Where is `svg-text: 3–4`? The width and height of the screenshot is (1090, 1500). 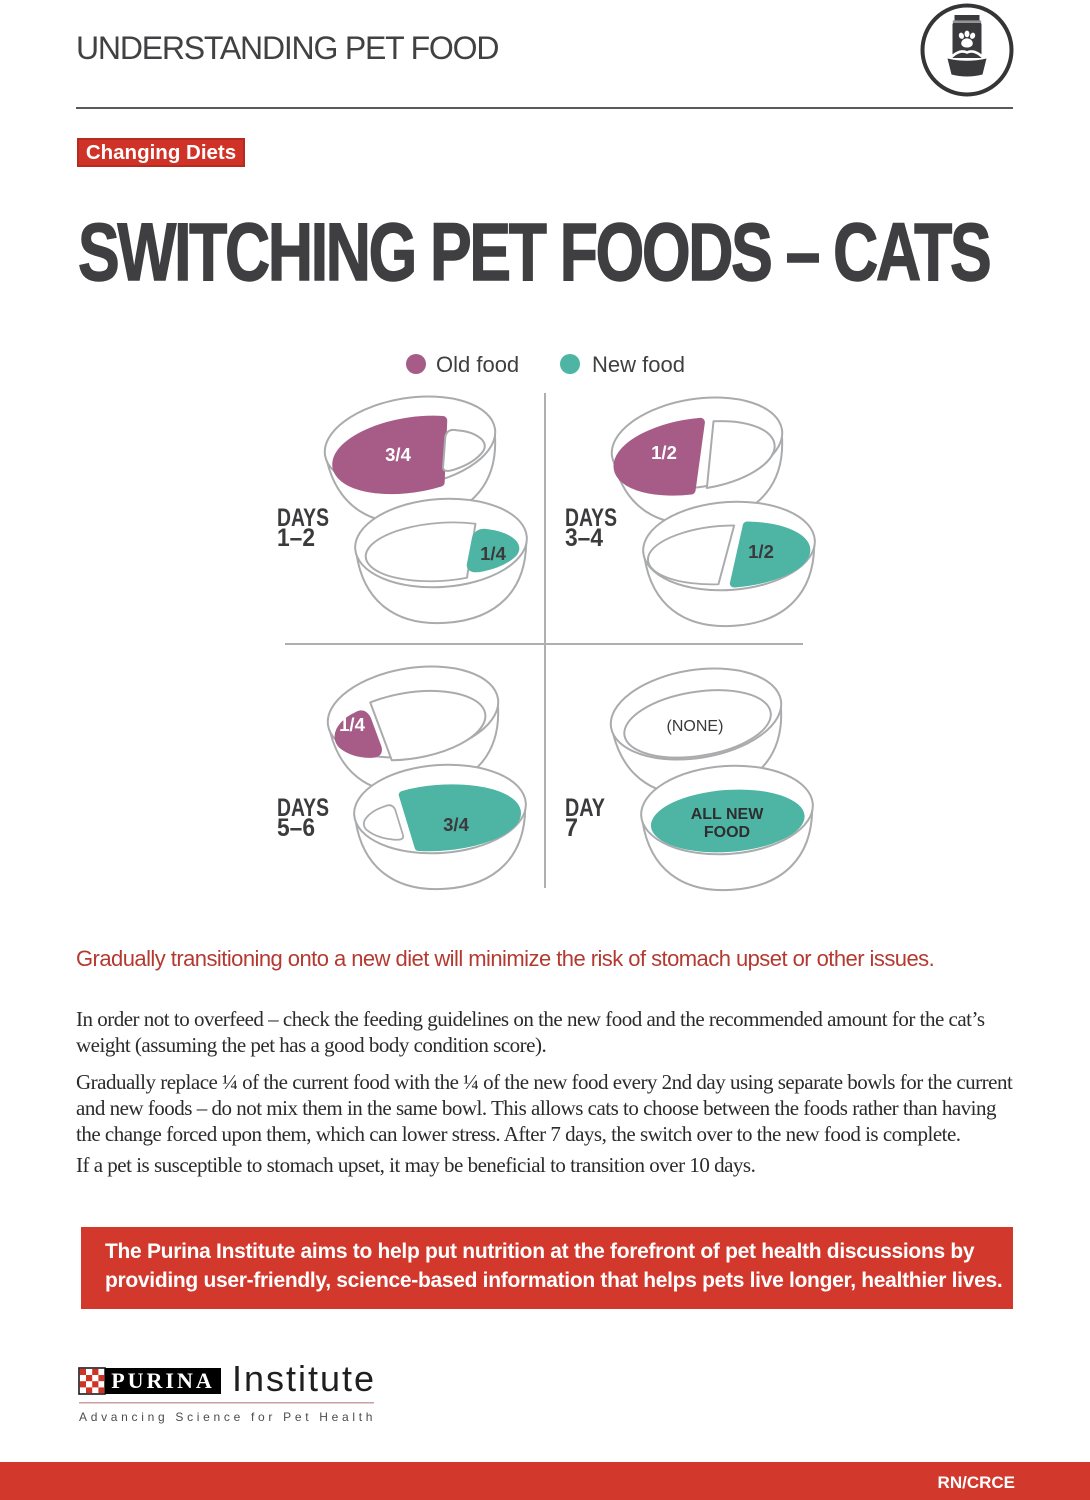 svg-text: 3–4 is located at coordinates (584, 538).